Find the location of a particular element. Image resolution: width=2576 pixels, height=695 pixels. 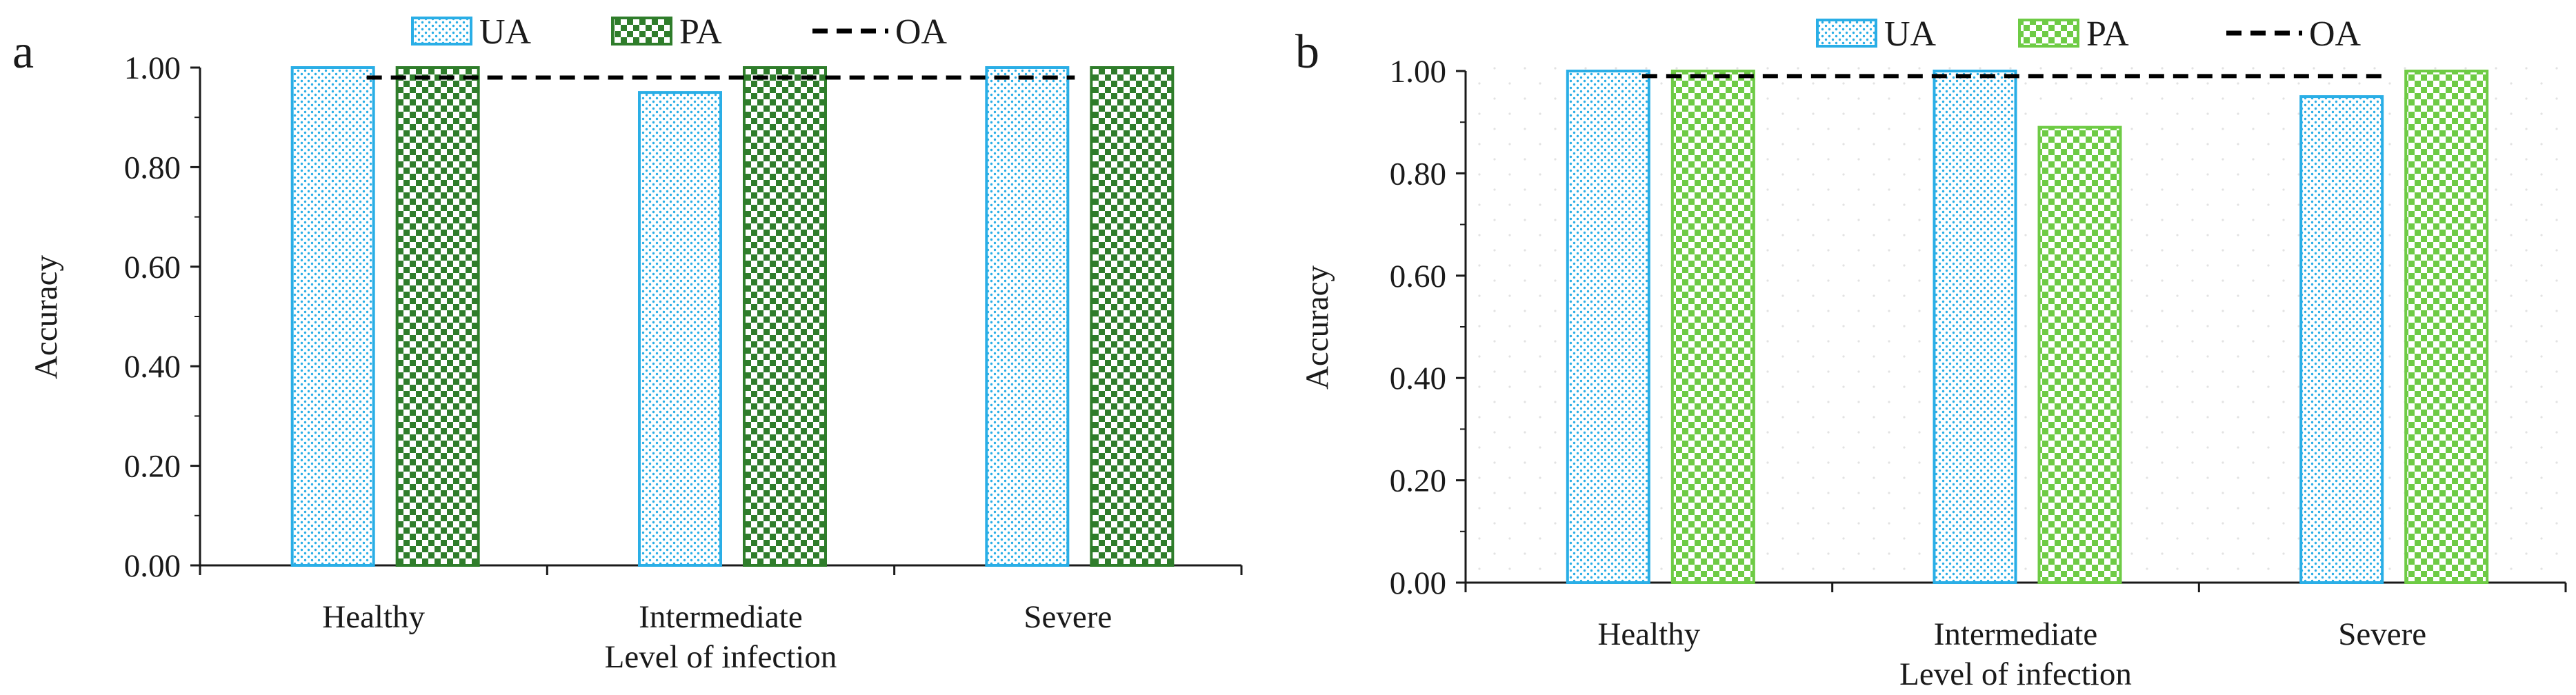

panel-letter: a is located at coordinates (23, 52).